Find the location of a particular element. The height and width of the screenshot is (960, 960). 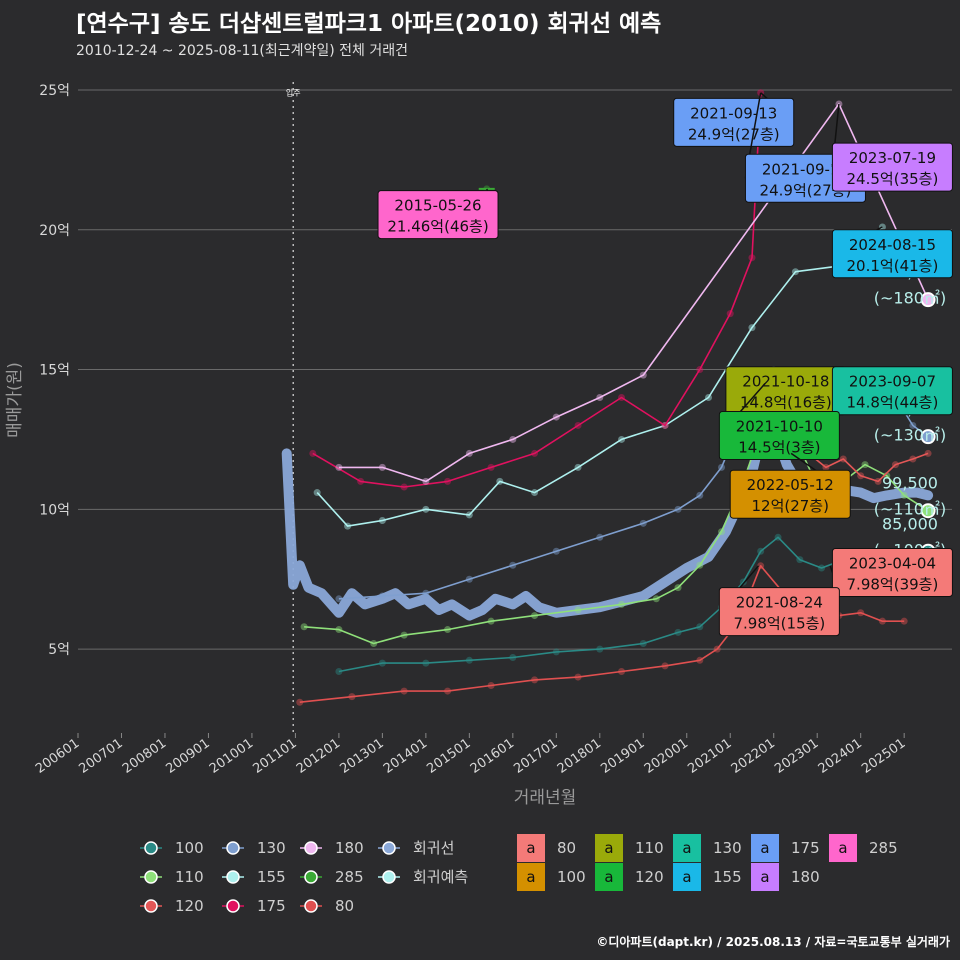

annotation-date: 2021-08-24 is located at coordinates (779, 603).